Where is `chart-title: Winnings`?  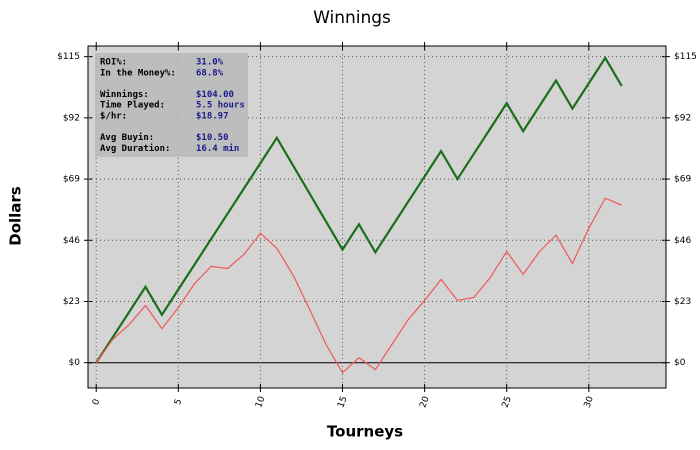
chart-title: Winnings is located at coordinates (352, 18).